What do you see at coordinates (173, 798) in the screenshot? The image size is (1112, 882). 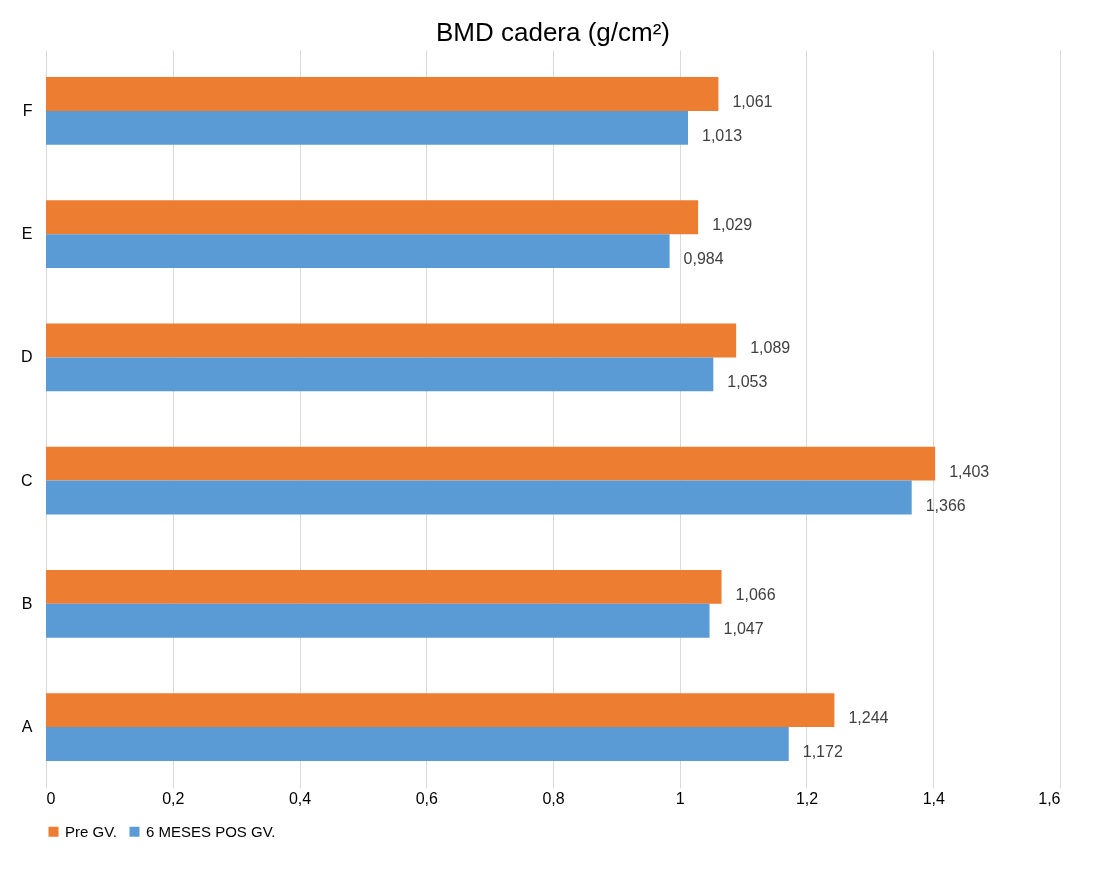 I see `x-tick-label: 0,2` at bounding box center [173, 798].